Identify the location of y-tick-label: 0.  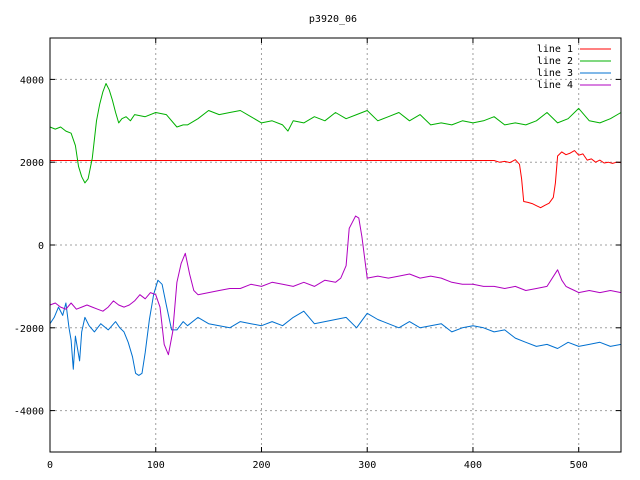
(41, 246).